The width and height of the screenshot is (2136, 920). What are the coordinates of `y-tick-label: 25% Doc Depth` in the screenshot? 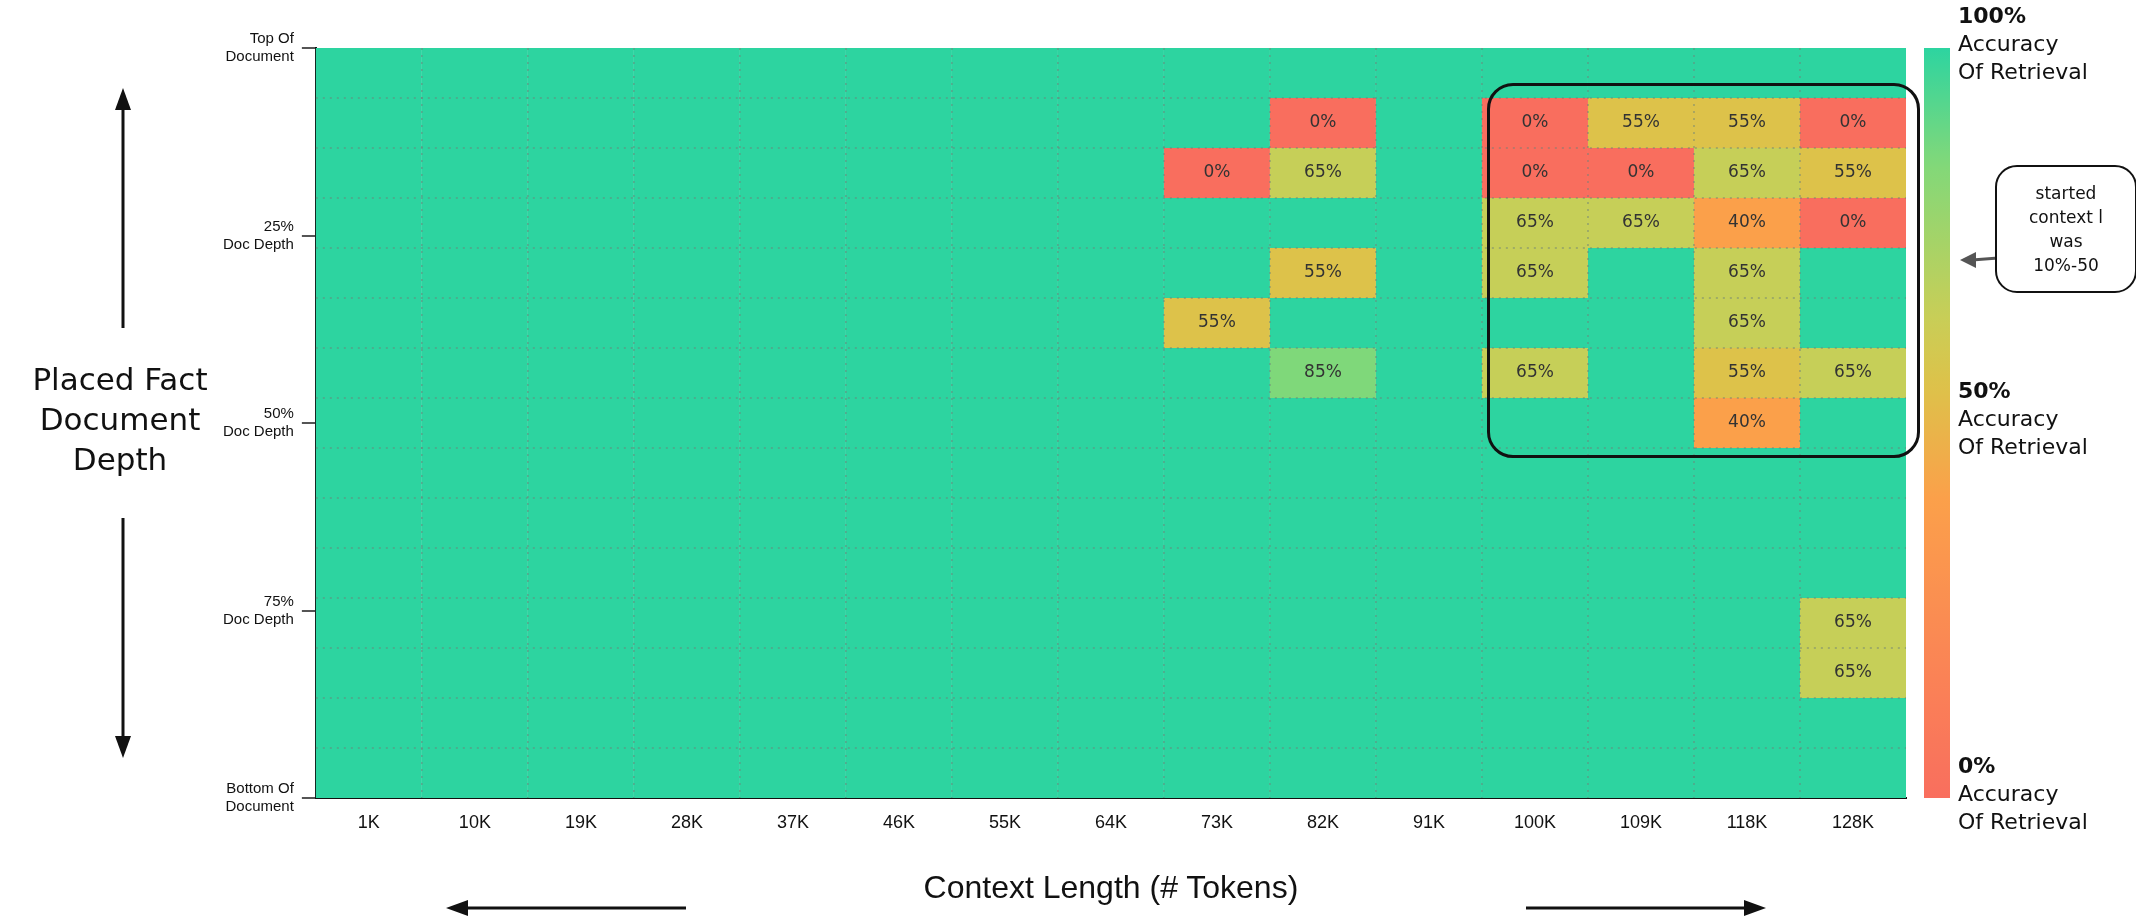 It's located at (258, 234).